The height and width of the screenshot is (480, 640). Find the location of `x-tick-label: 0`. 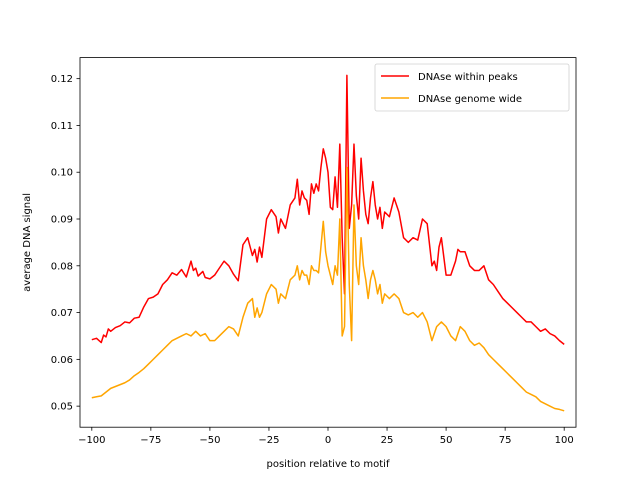

x-tick-label: 0 is located at coordinates (328, 440).